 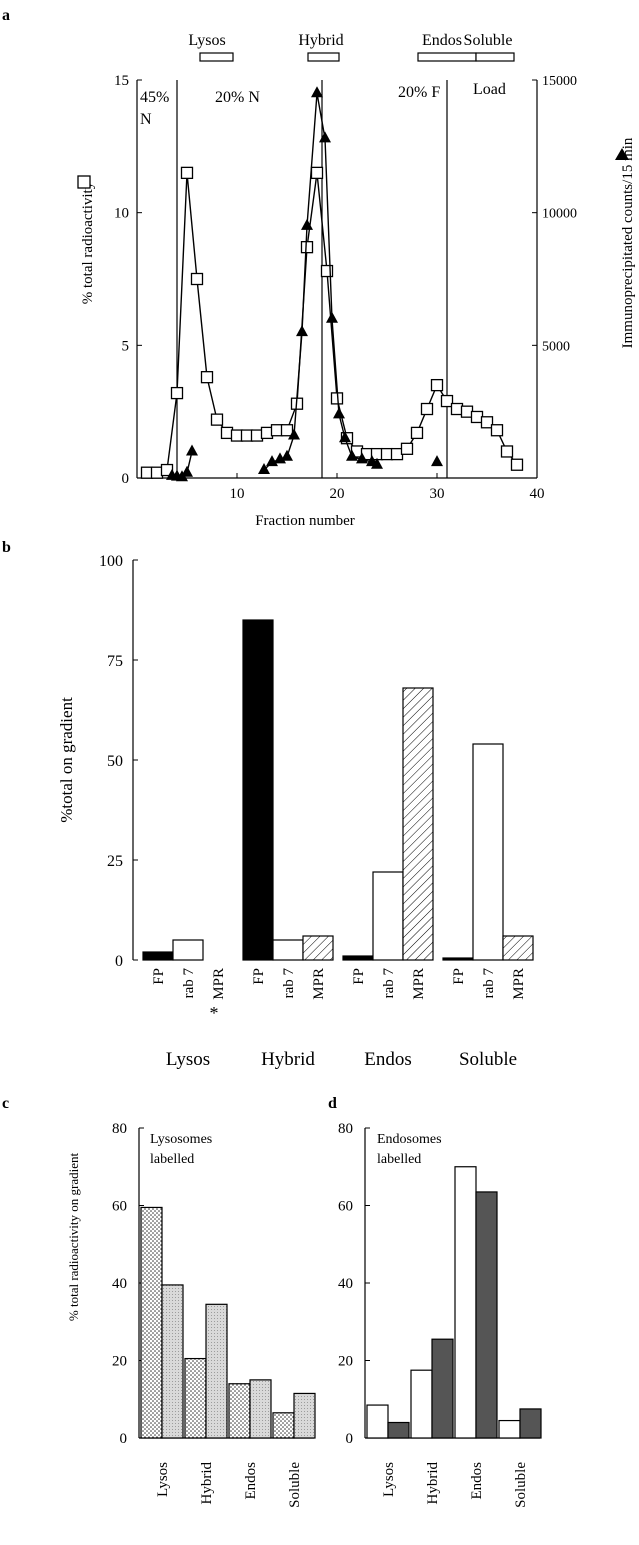 What do you see at coordinates (419, 92) in the screenshot?
I see `panel-a-region-label: 20% F` at bounding box center [419, 92].